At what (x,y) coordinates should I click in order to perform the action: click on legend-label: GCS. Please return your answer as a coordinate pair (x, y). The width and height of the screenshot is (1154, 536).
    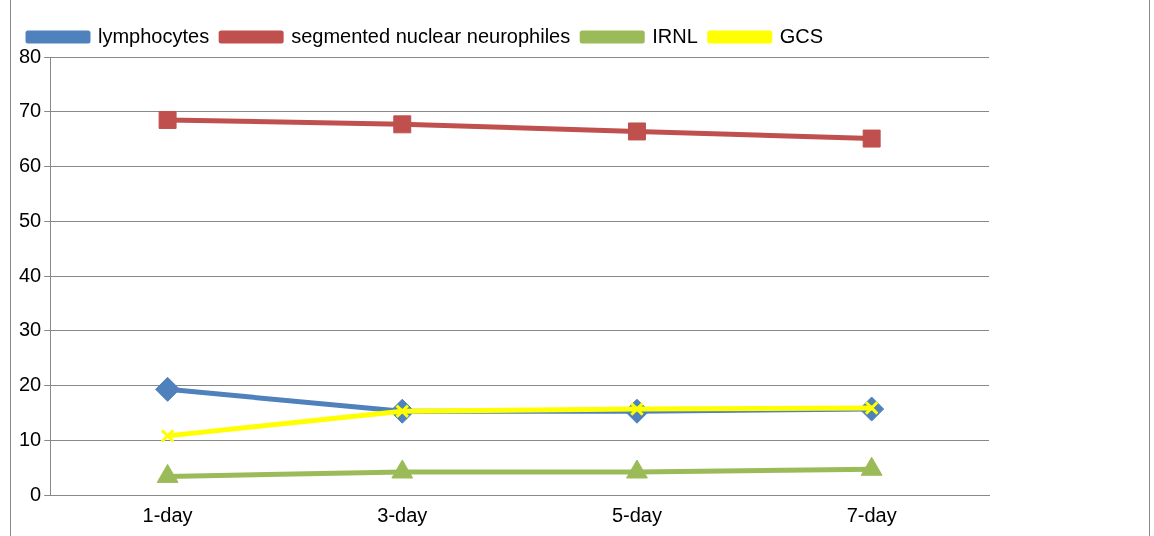
    Looking at the image, I should click on (801, 35).